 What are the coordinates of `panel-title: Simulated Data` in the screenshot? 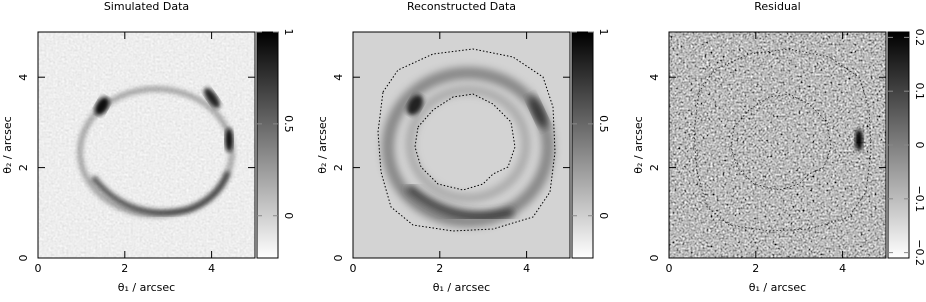 It's located at (146, 6).